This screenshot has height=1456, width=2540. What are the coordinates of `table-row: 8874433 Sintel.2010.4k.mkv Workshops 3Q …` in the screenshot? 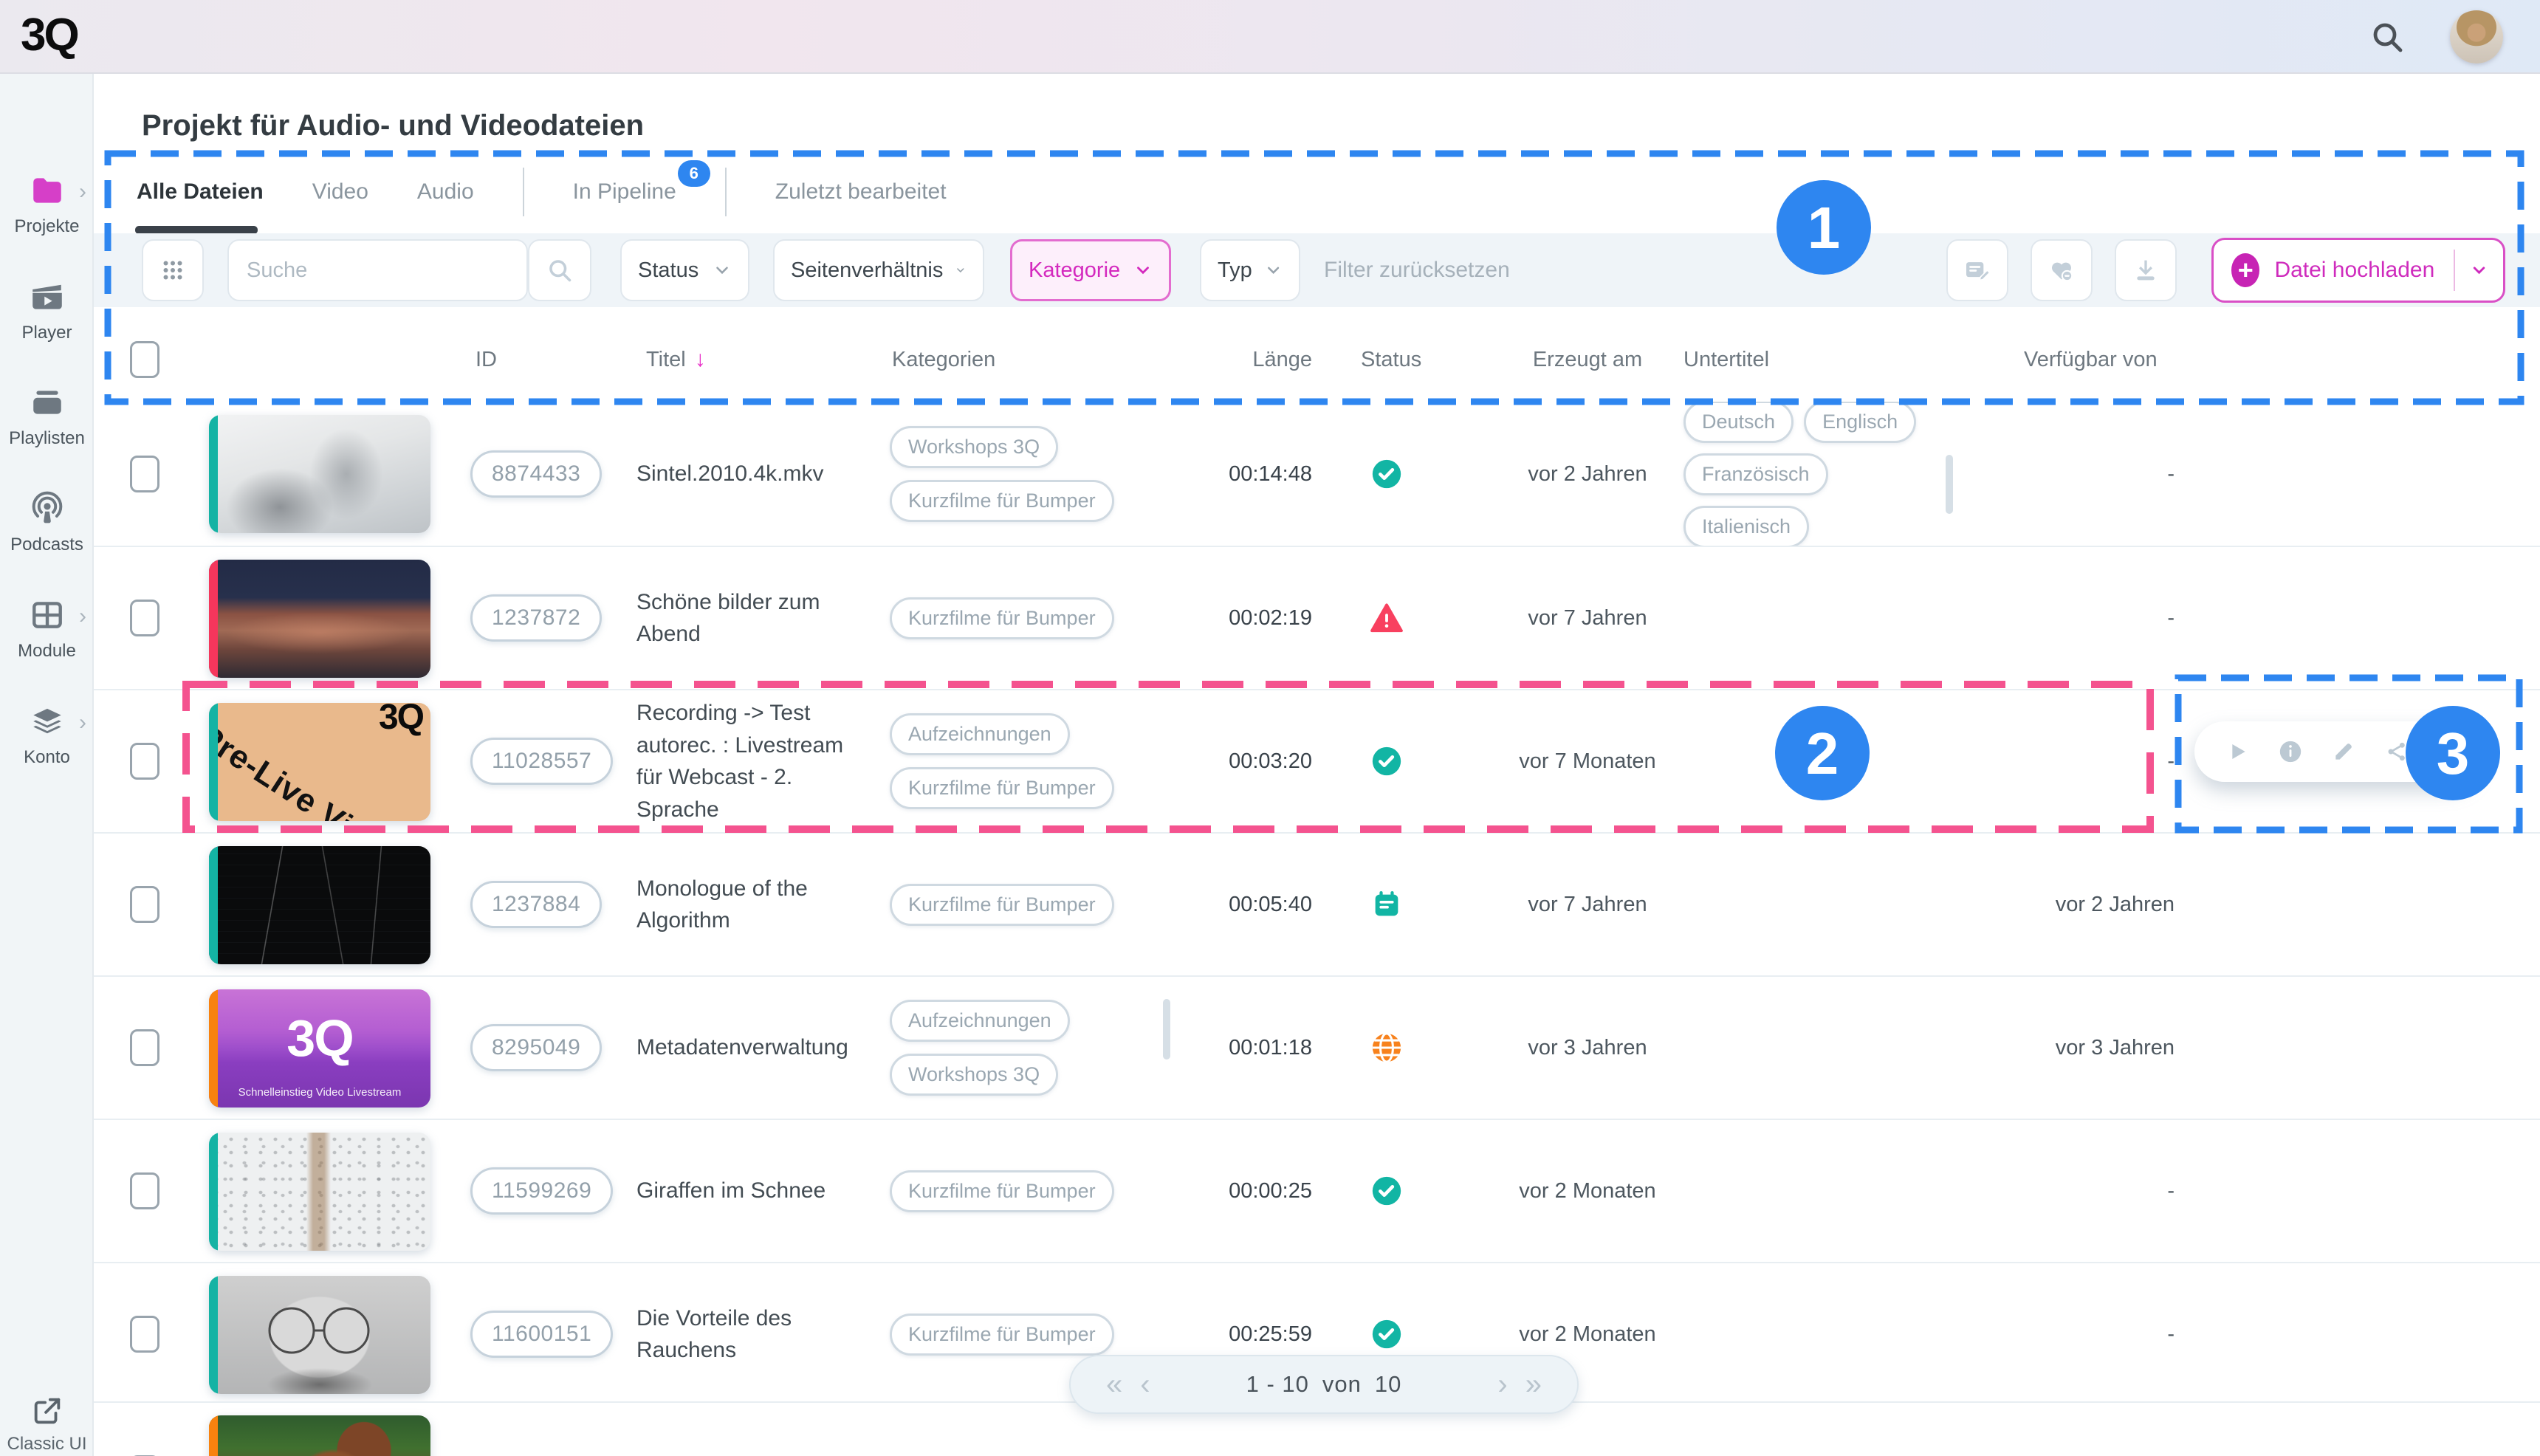 It's located at (1317, 474).